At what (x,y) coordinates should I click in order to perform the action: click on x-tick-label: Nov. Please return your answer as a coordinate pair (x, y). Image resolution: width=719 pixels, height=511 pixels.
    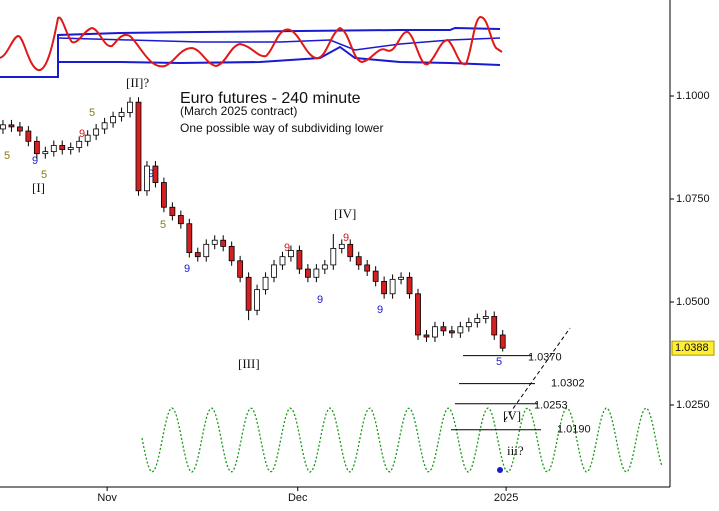
    Looking at the image, I should click on (107, 498).